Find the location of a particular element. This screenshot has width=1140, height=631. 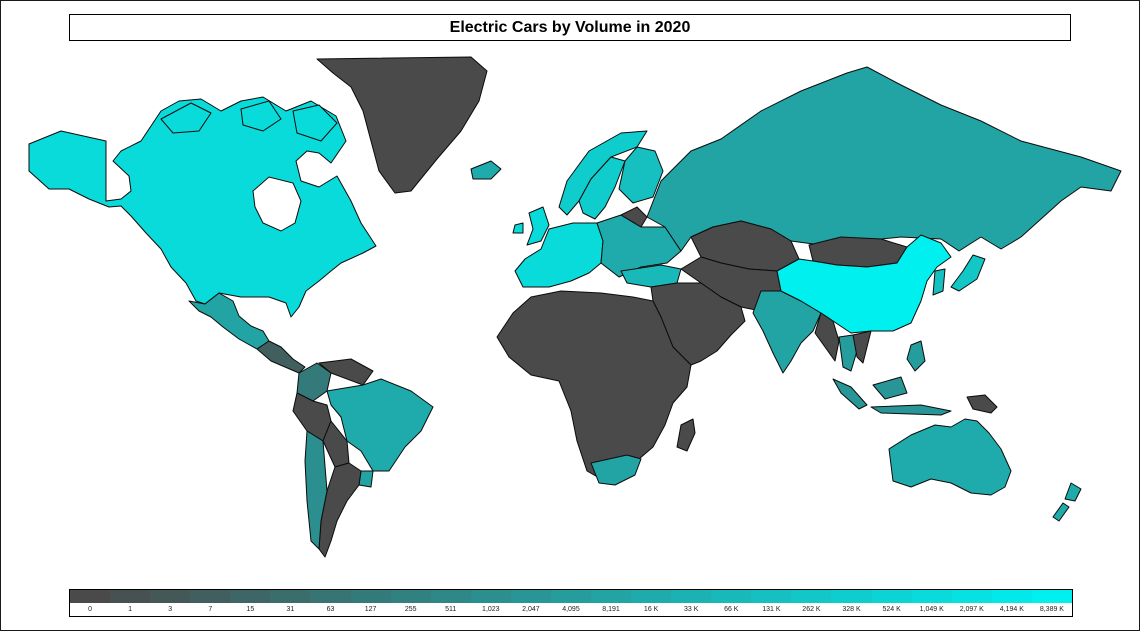

legend-label: 1,049 K is located at coordinates (931, 609).